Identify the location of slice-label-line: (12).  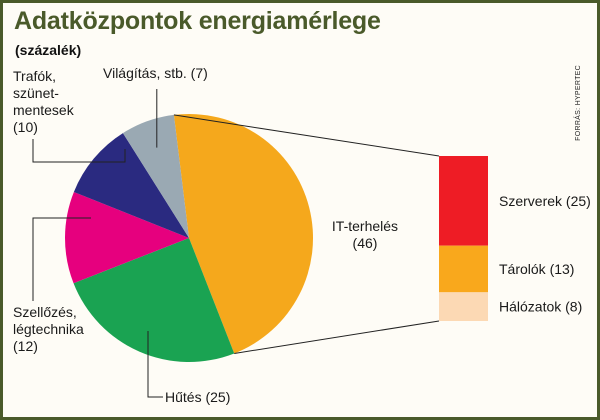
(25, 346).